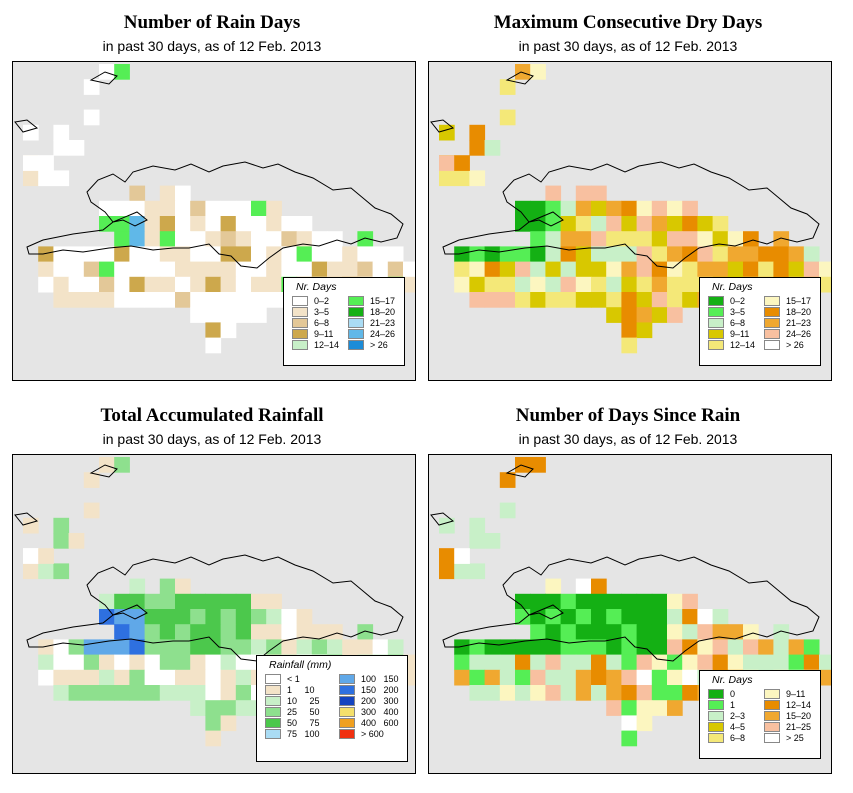  Describe the element at coordinates (372, 733) in the screenshot. I see `legend-label: > 600` at that location.